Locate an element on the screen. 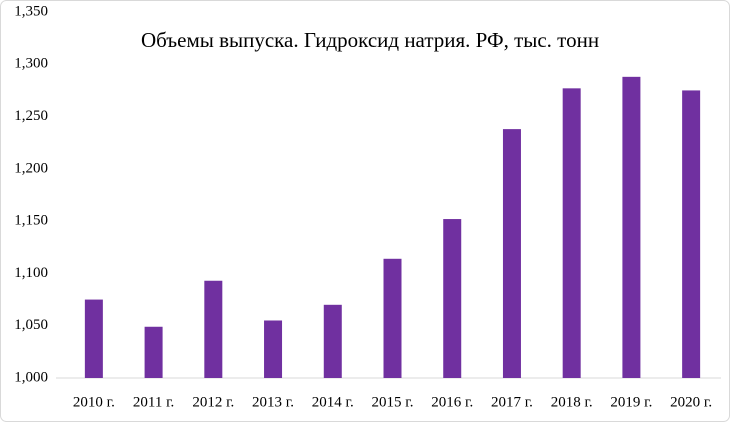  x-tick-label: 2011 г. is located at coordinates (153, 402).